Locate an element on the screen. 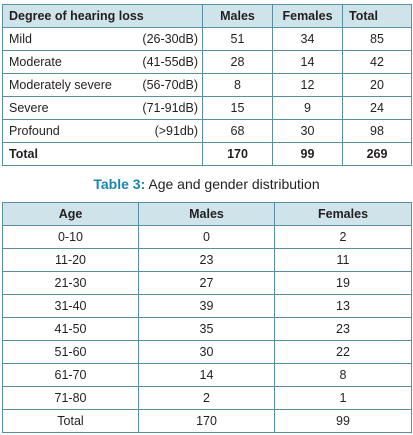  table-row: 21-30 27 19 is located at coordinates (207, 283).